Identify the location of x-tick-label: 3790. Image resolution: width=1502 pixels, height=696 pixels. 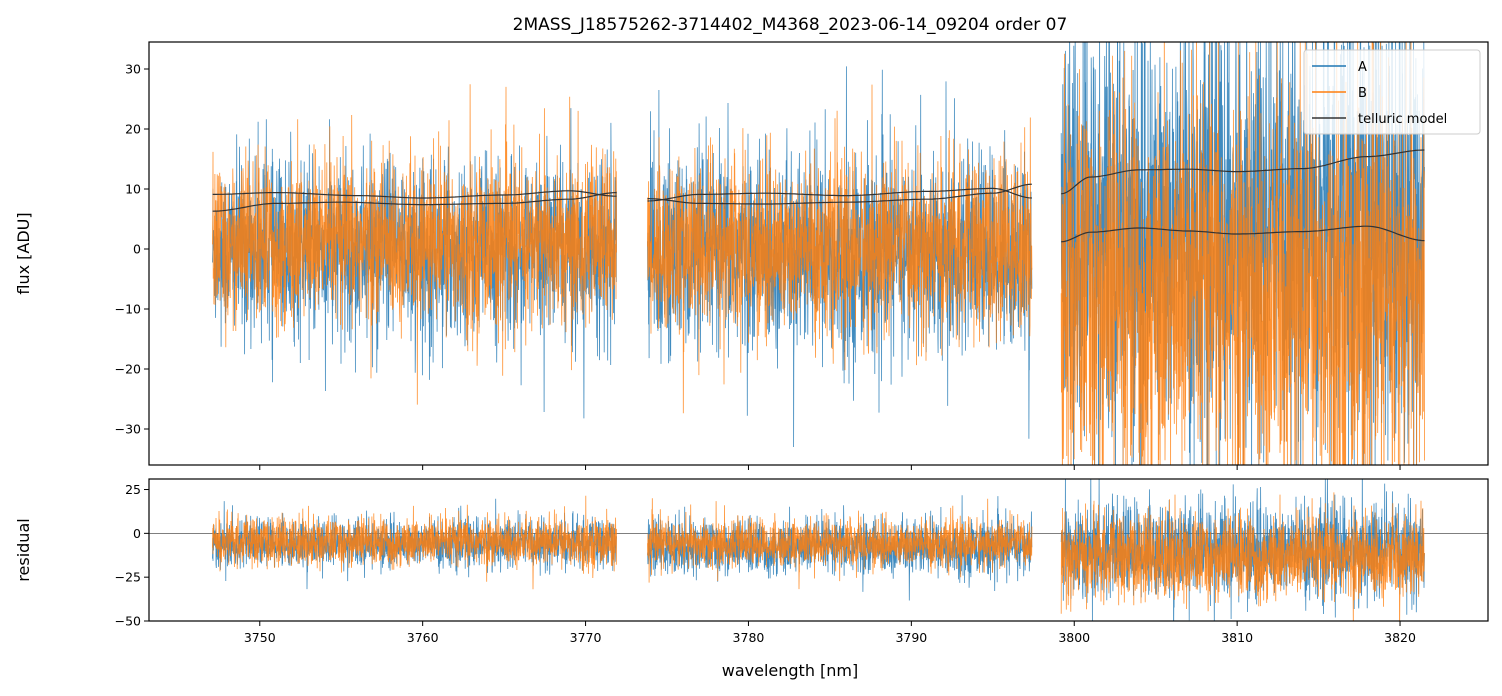
(911, 637).